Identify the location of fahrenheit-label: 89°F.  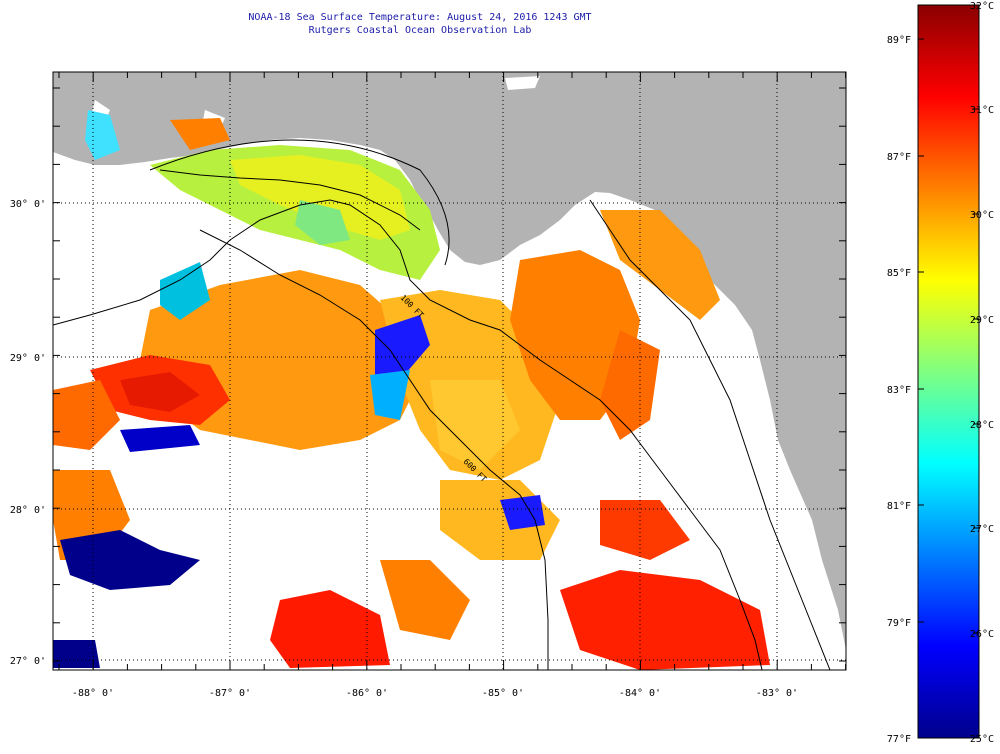
(899, 40).